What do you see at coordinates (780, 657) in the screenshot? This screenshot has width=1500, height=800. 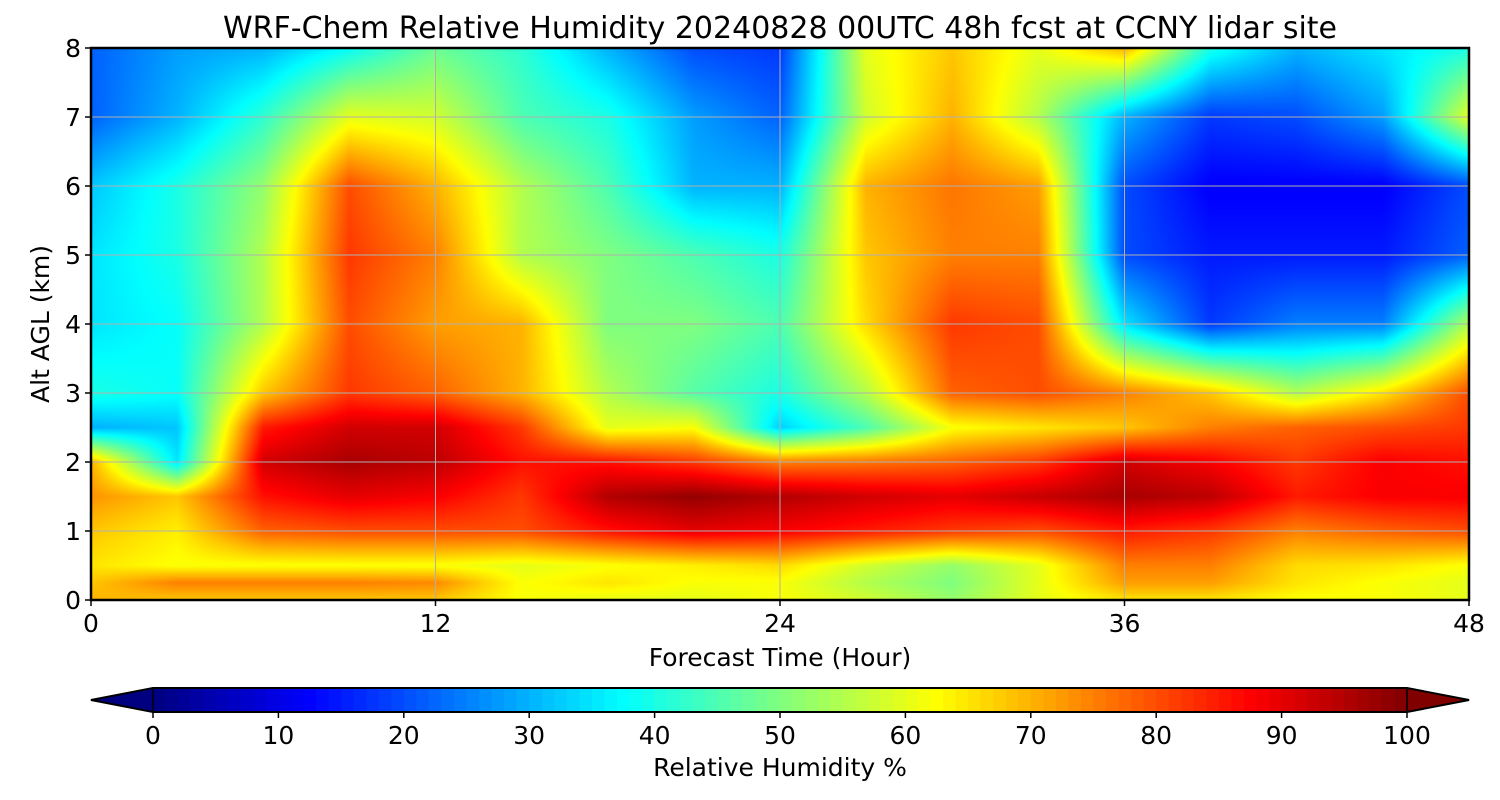 I see `x-axis-label: Forecast Time (Hour)` at bounding box center [780, 657].